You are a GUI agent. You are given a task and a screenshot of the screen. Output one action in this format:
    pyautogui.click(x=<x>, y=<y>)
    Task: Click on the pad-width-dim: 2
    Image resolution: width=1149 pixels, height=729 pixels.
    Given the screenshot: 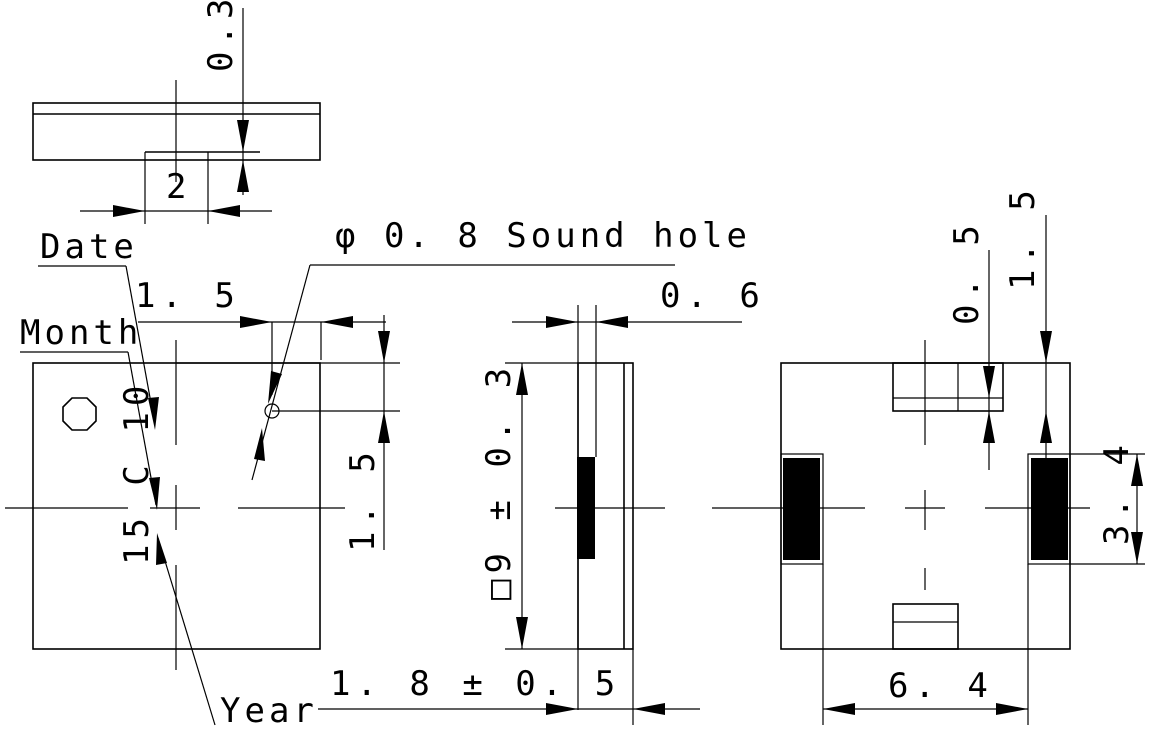 What is the action you would take?
    pyautogui.click(x=179, y=187)
    